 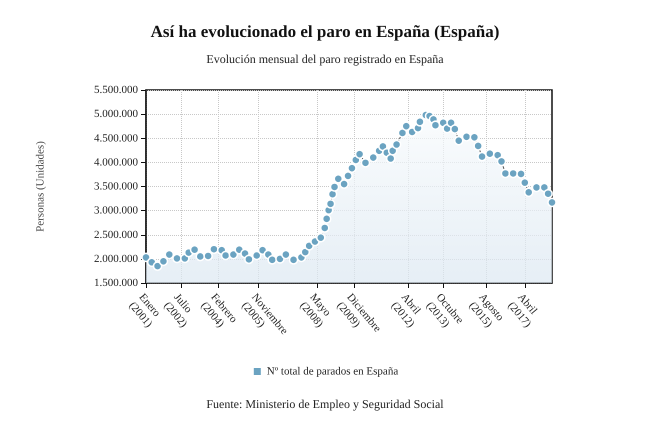 What do you see at coordinates (325, 31) in the screenshot?
I see `chart-title: Así ha evolucionado el paro en España (España)` at bounding box center [325, 31].